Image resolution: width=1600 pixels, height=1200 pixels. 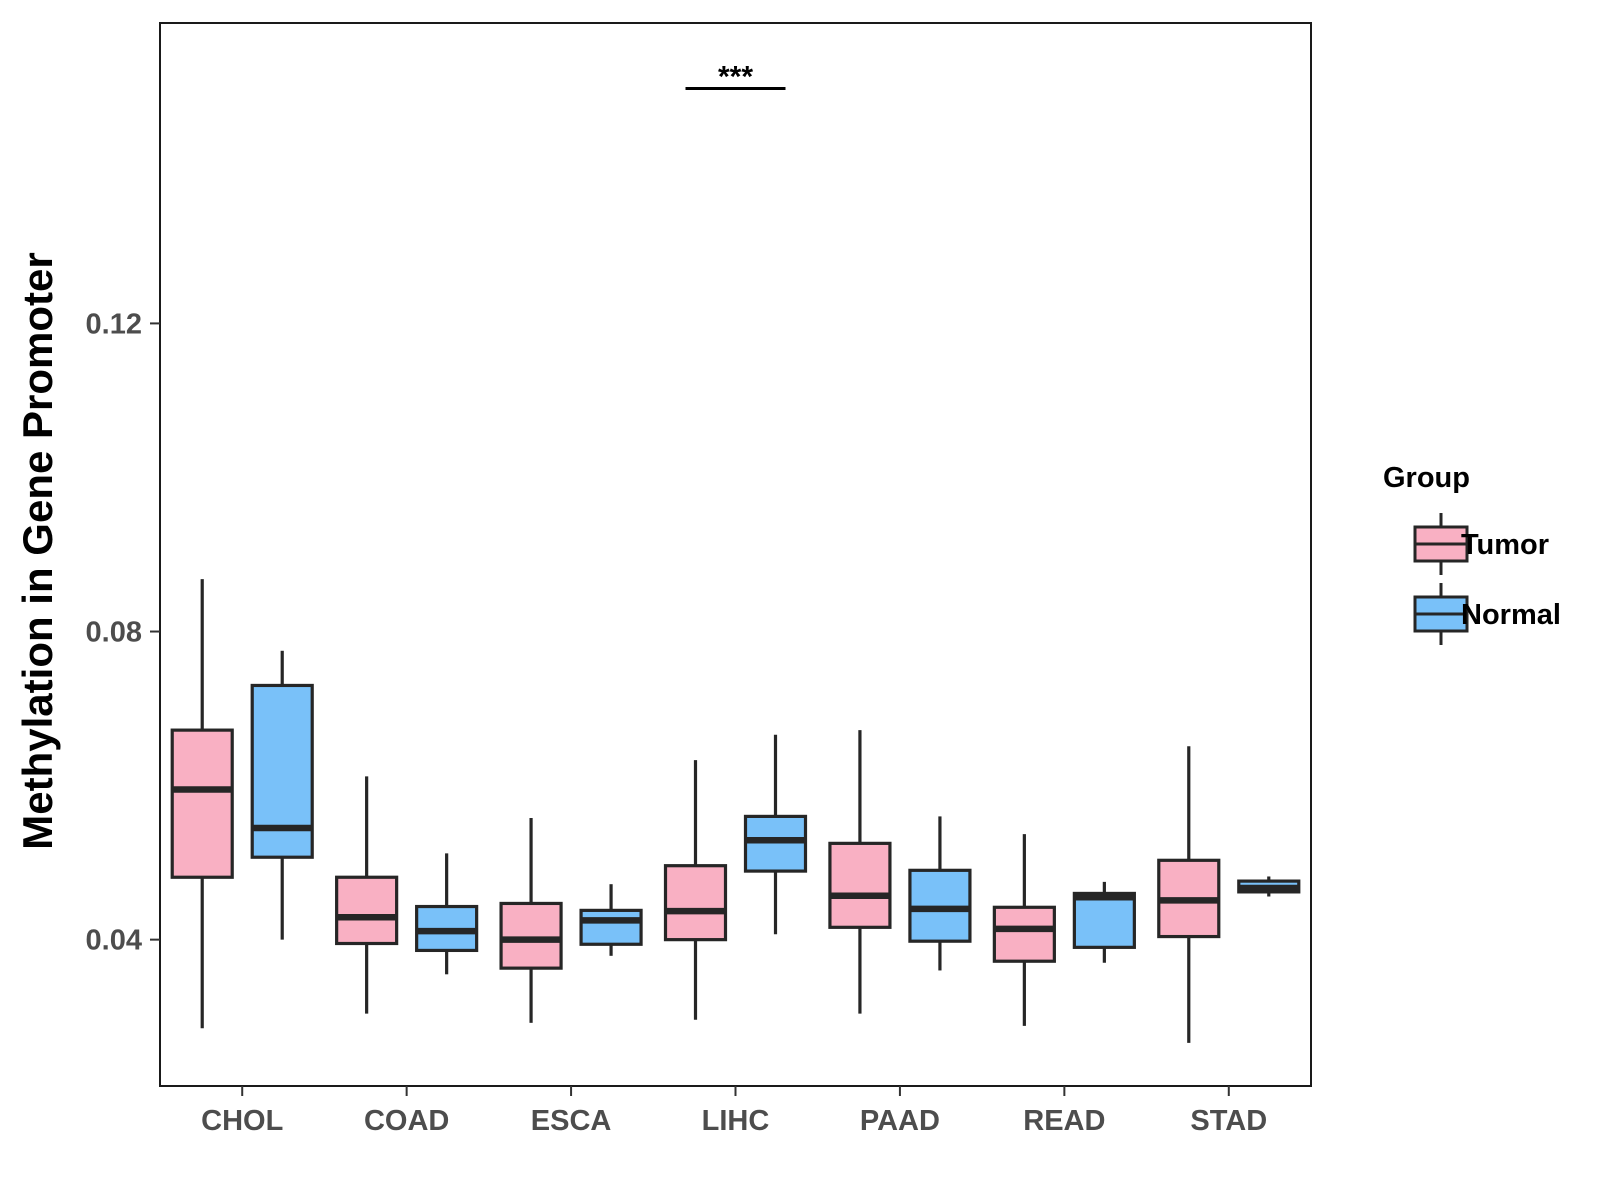 I want to click on y-tick-label: 0.04, so click(x=114, y=941).